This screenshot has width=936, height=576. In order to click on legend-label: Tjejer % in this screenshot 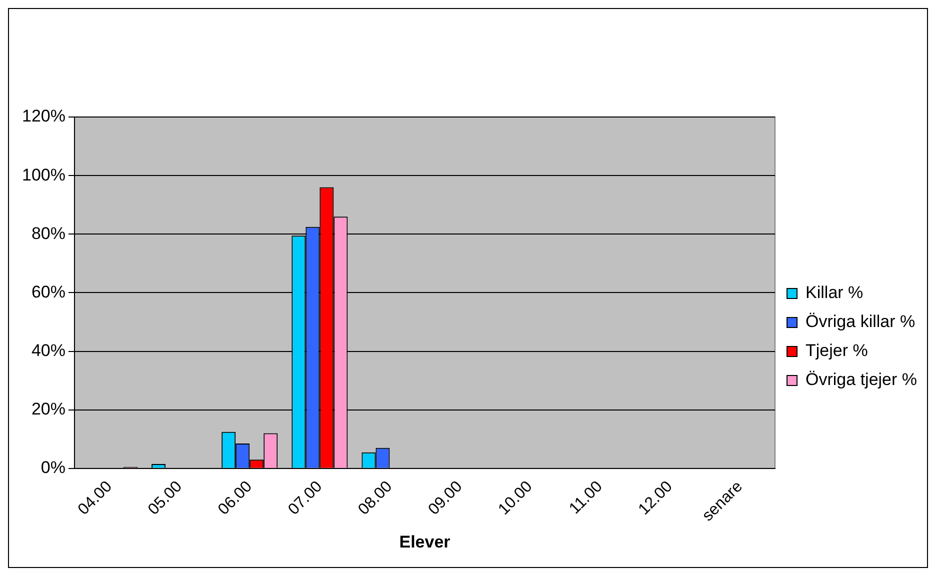, I will do `click(837, 350)`.